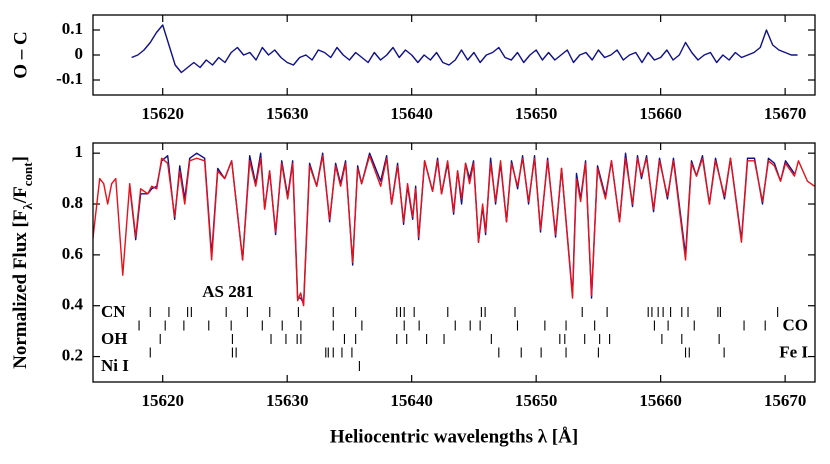  What do you see at coordinates (69, 78) in the screenshot?
I see `y-tick-label: -0.1` at bounding box center [69, 78].